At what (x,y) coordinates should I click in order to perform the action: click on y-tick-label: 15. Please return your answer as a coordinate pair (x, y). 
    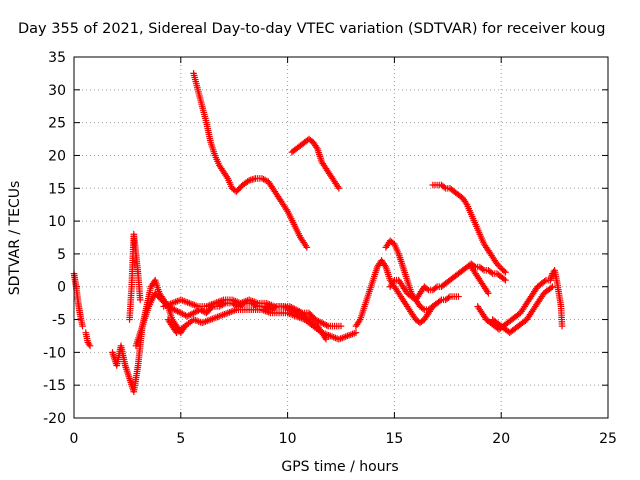
    Looking at the image, I should click on (57, 189).